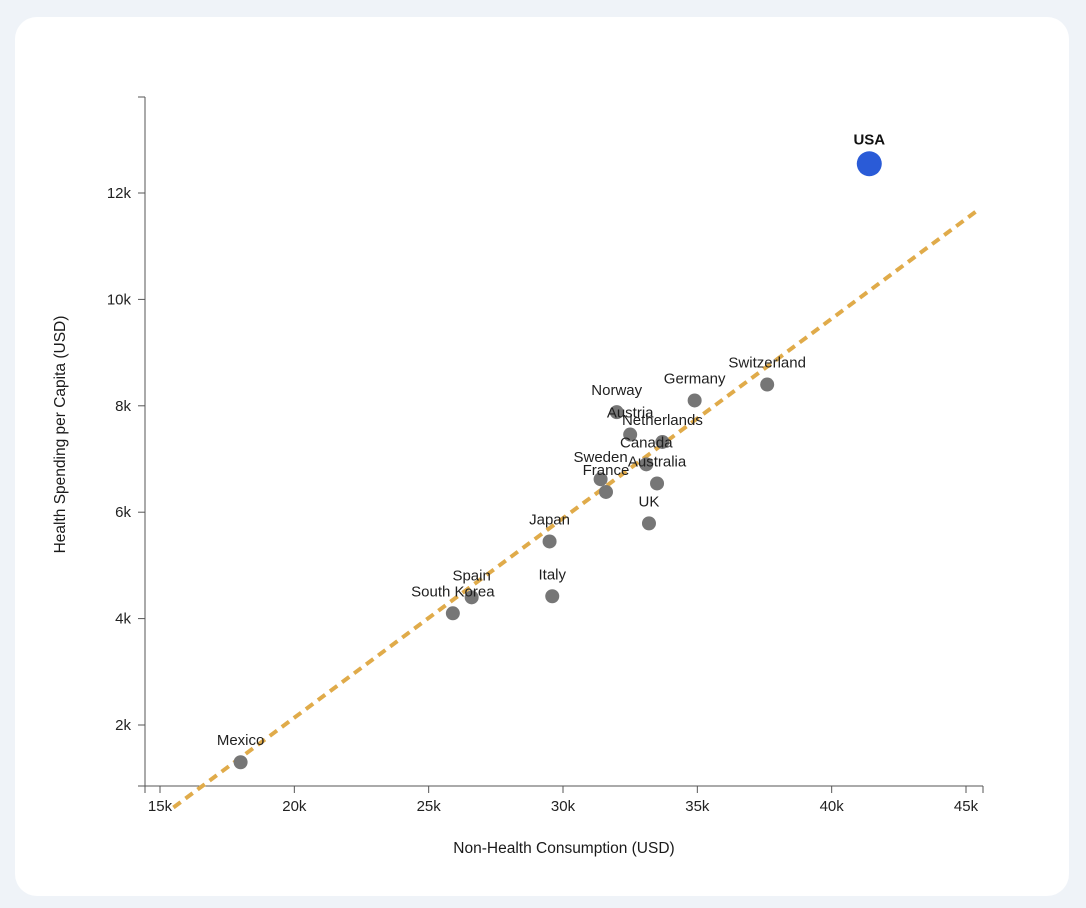 The width and height of the screenshot is (1086, 908). What do you see at coordinates (606, 470) in the screenshot?
I see `point-label-france: France` at bounding box center [606, 470].